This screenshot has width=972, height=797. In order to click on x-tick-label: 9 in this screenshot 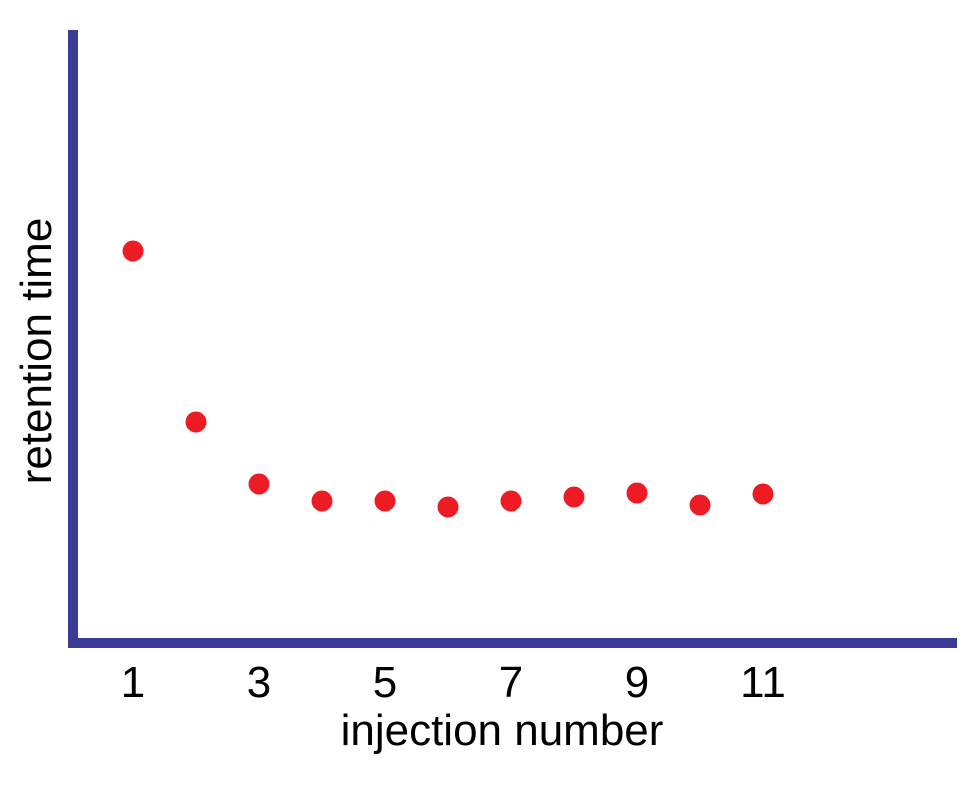, I will do `click(637, 682)`.